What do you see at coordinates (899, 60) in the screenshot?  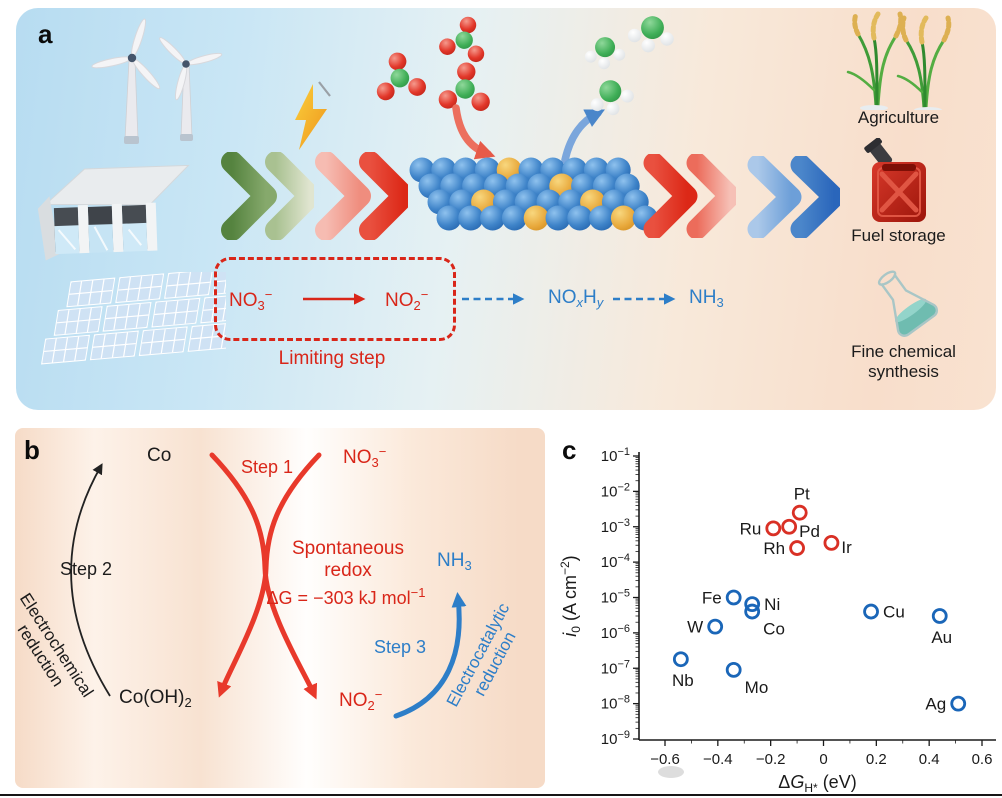 I see `rice-plant-icon` at bounding box center [899, 60].